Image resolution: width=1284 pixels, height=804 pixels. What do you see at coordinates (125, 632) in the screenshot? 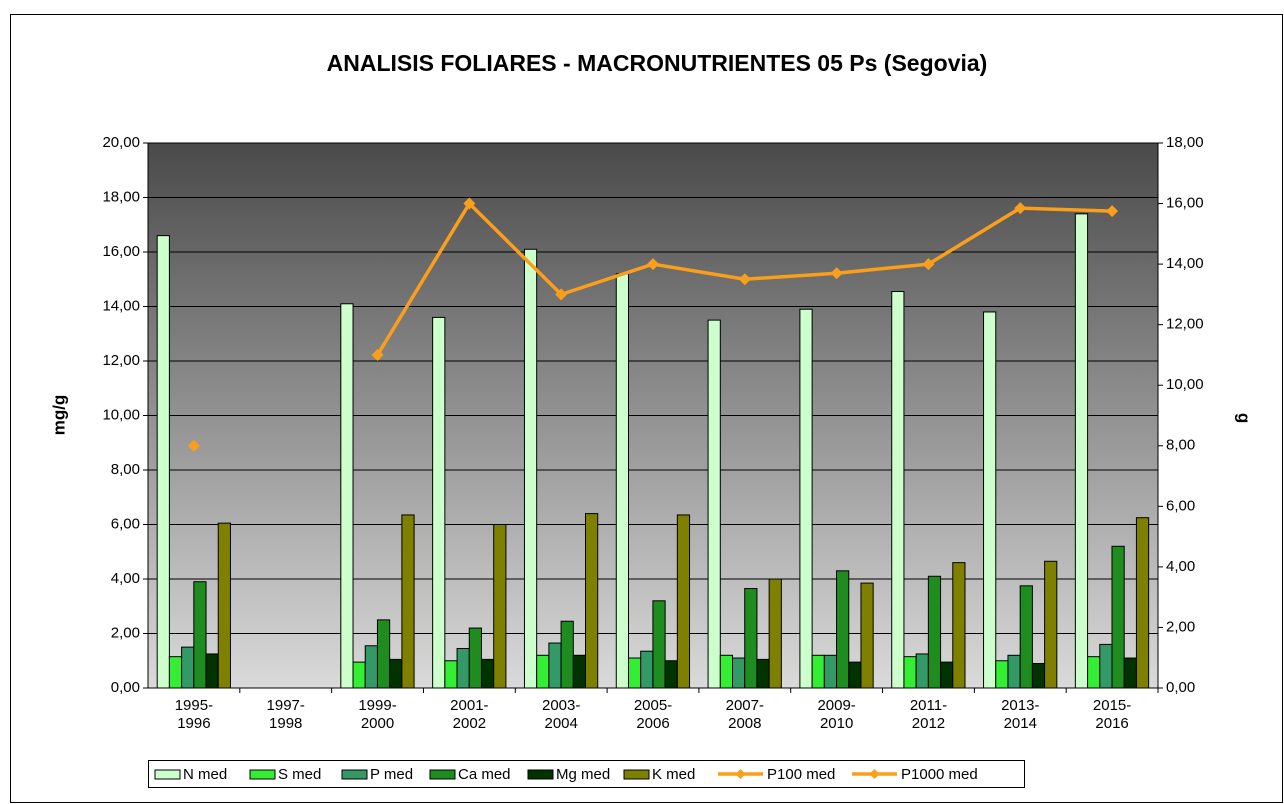
I see `y-tick-label: 2,00` at bounding box center [125, 632].